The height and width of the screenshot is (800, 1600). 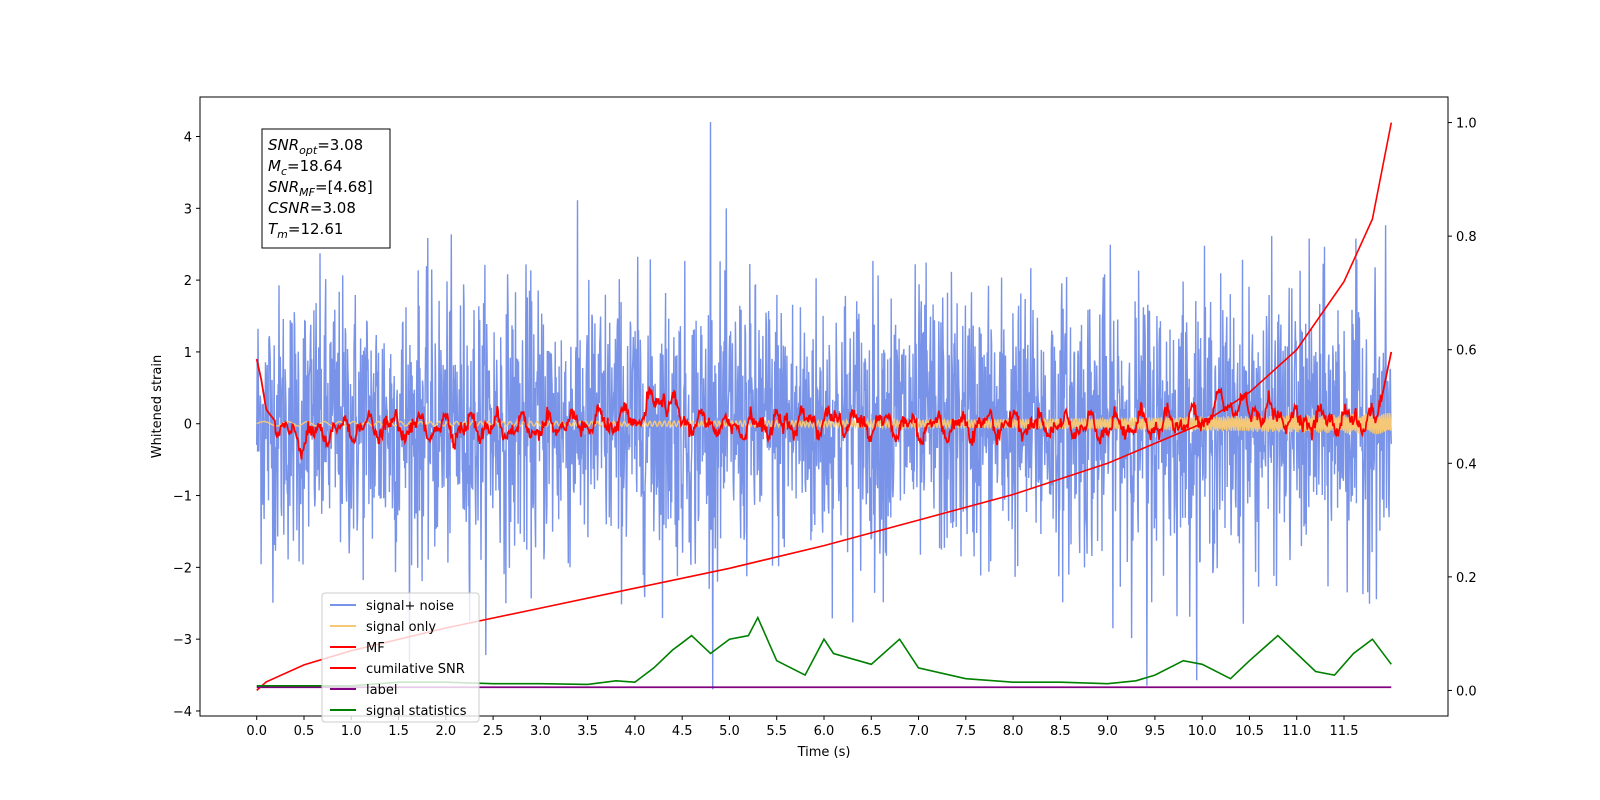 What do you see at coordinates (182, 640) in the screenshot?
I see `y-tick-label: −3` at bounding box center [182, 640].